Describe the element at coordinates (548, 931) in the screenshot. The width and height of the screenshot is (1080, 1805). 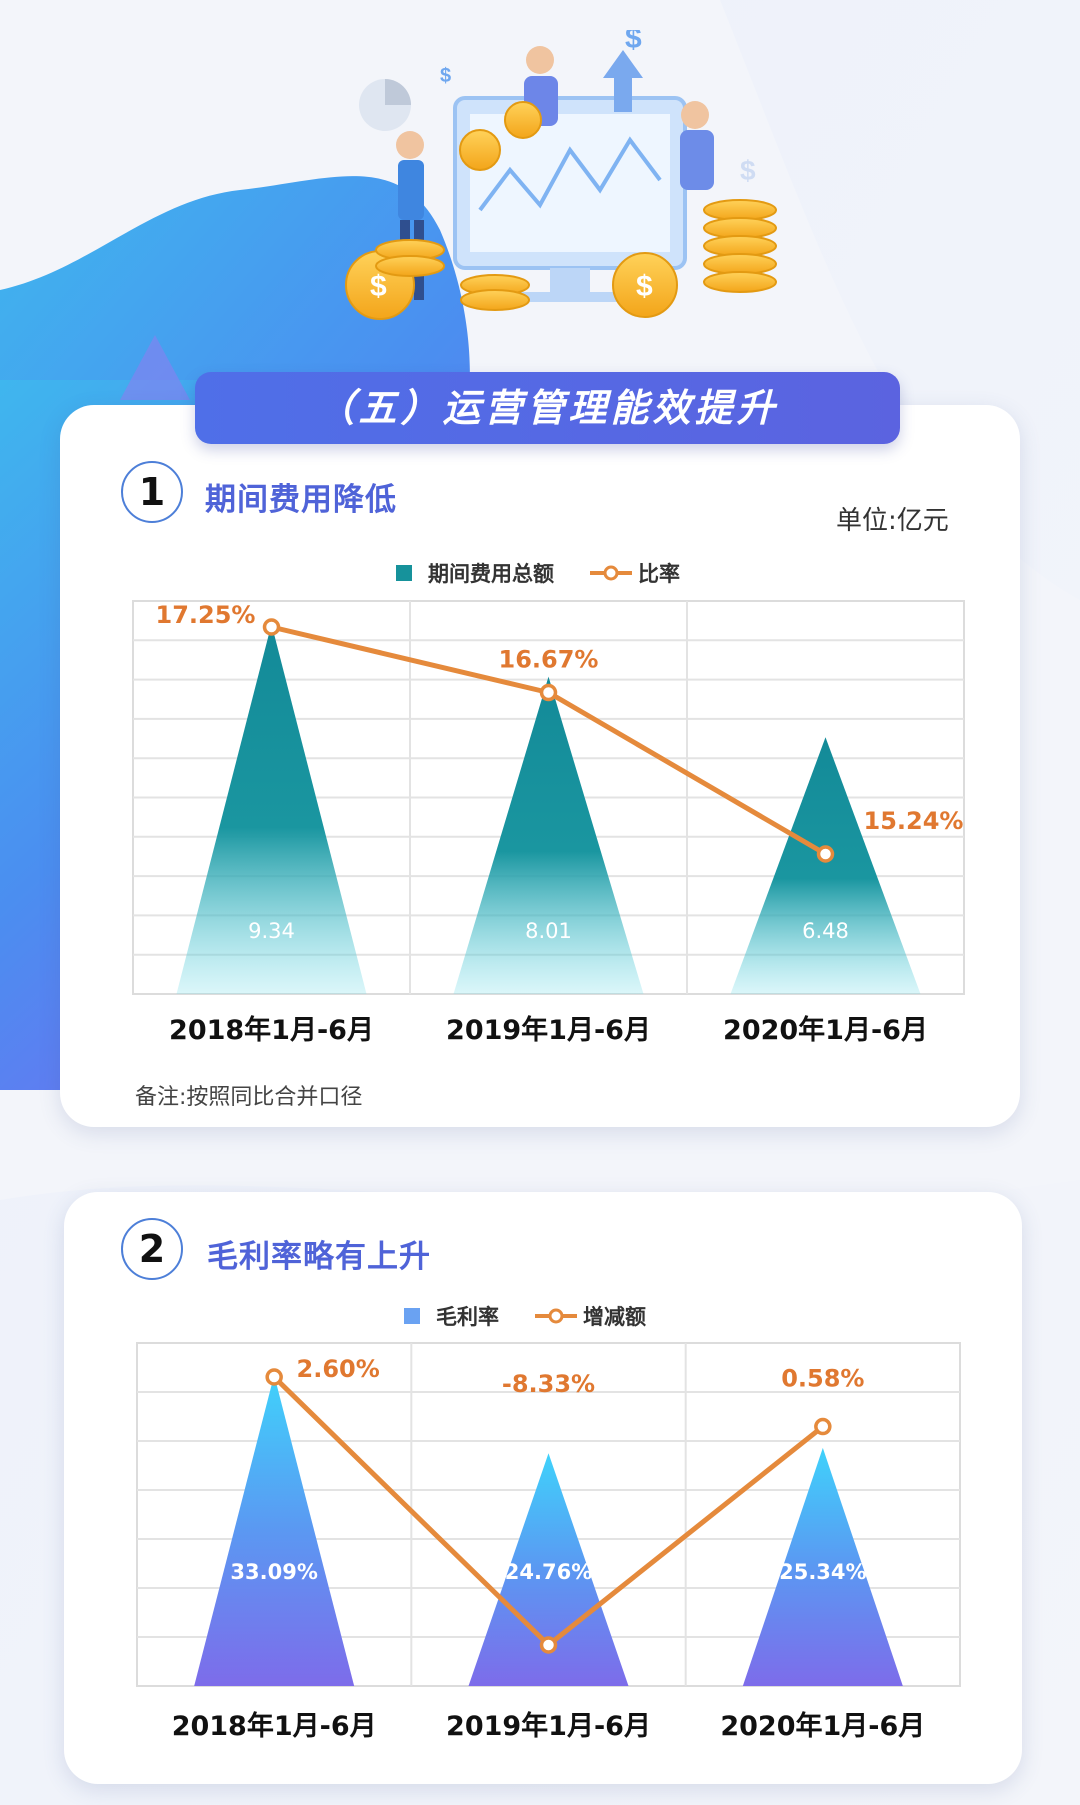
I see `bar-value-label: 8.01` at that location.